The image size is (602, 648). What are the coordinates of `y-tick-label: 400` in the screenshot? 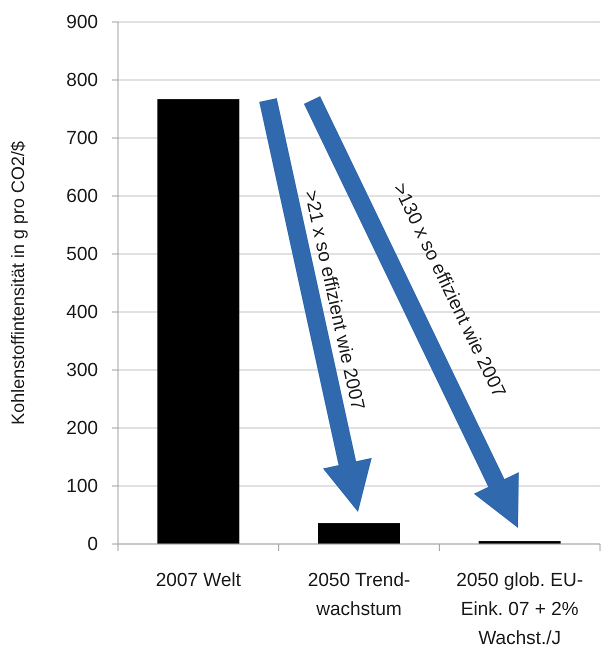 It's located at (82, 313).